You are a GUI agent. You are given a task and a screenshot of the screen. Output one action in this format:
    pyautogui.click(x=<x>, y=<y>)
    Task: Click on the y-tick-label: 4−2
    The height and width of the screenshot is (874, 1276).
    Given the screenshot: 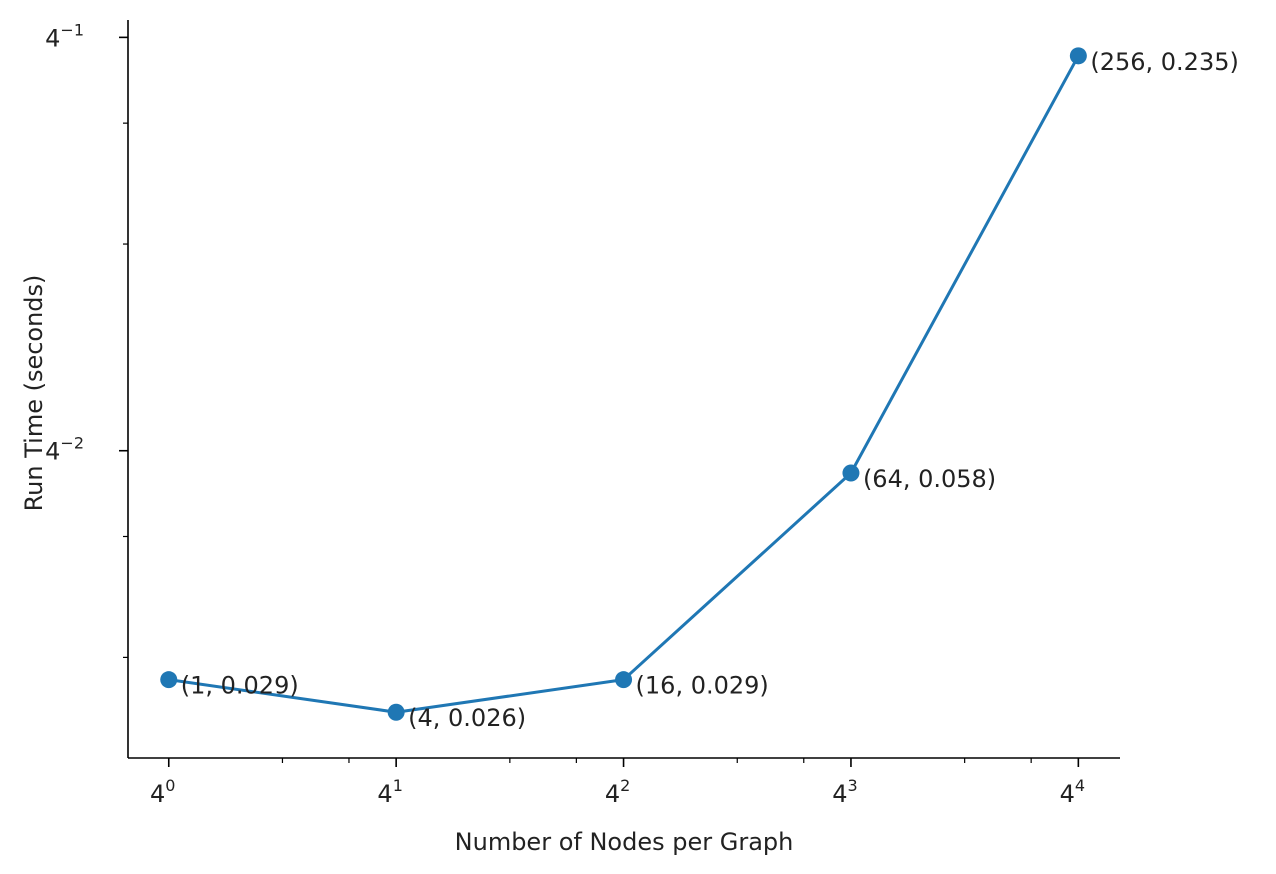 What is the action you would take?
    pyautogui.click(x=64, y=450)
    